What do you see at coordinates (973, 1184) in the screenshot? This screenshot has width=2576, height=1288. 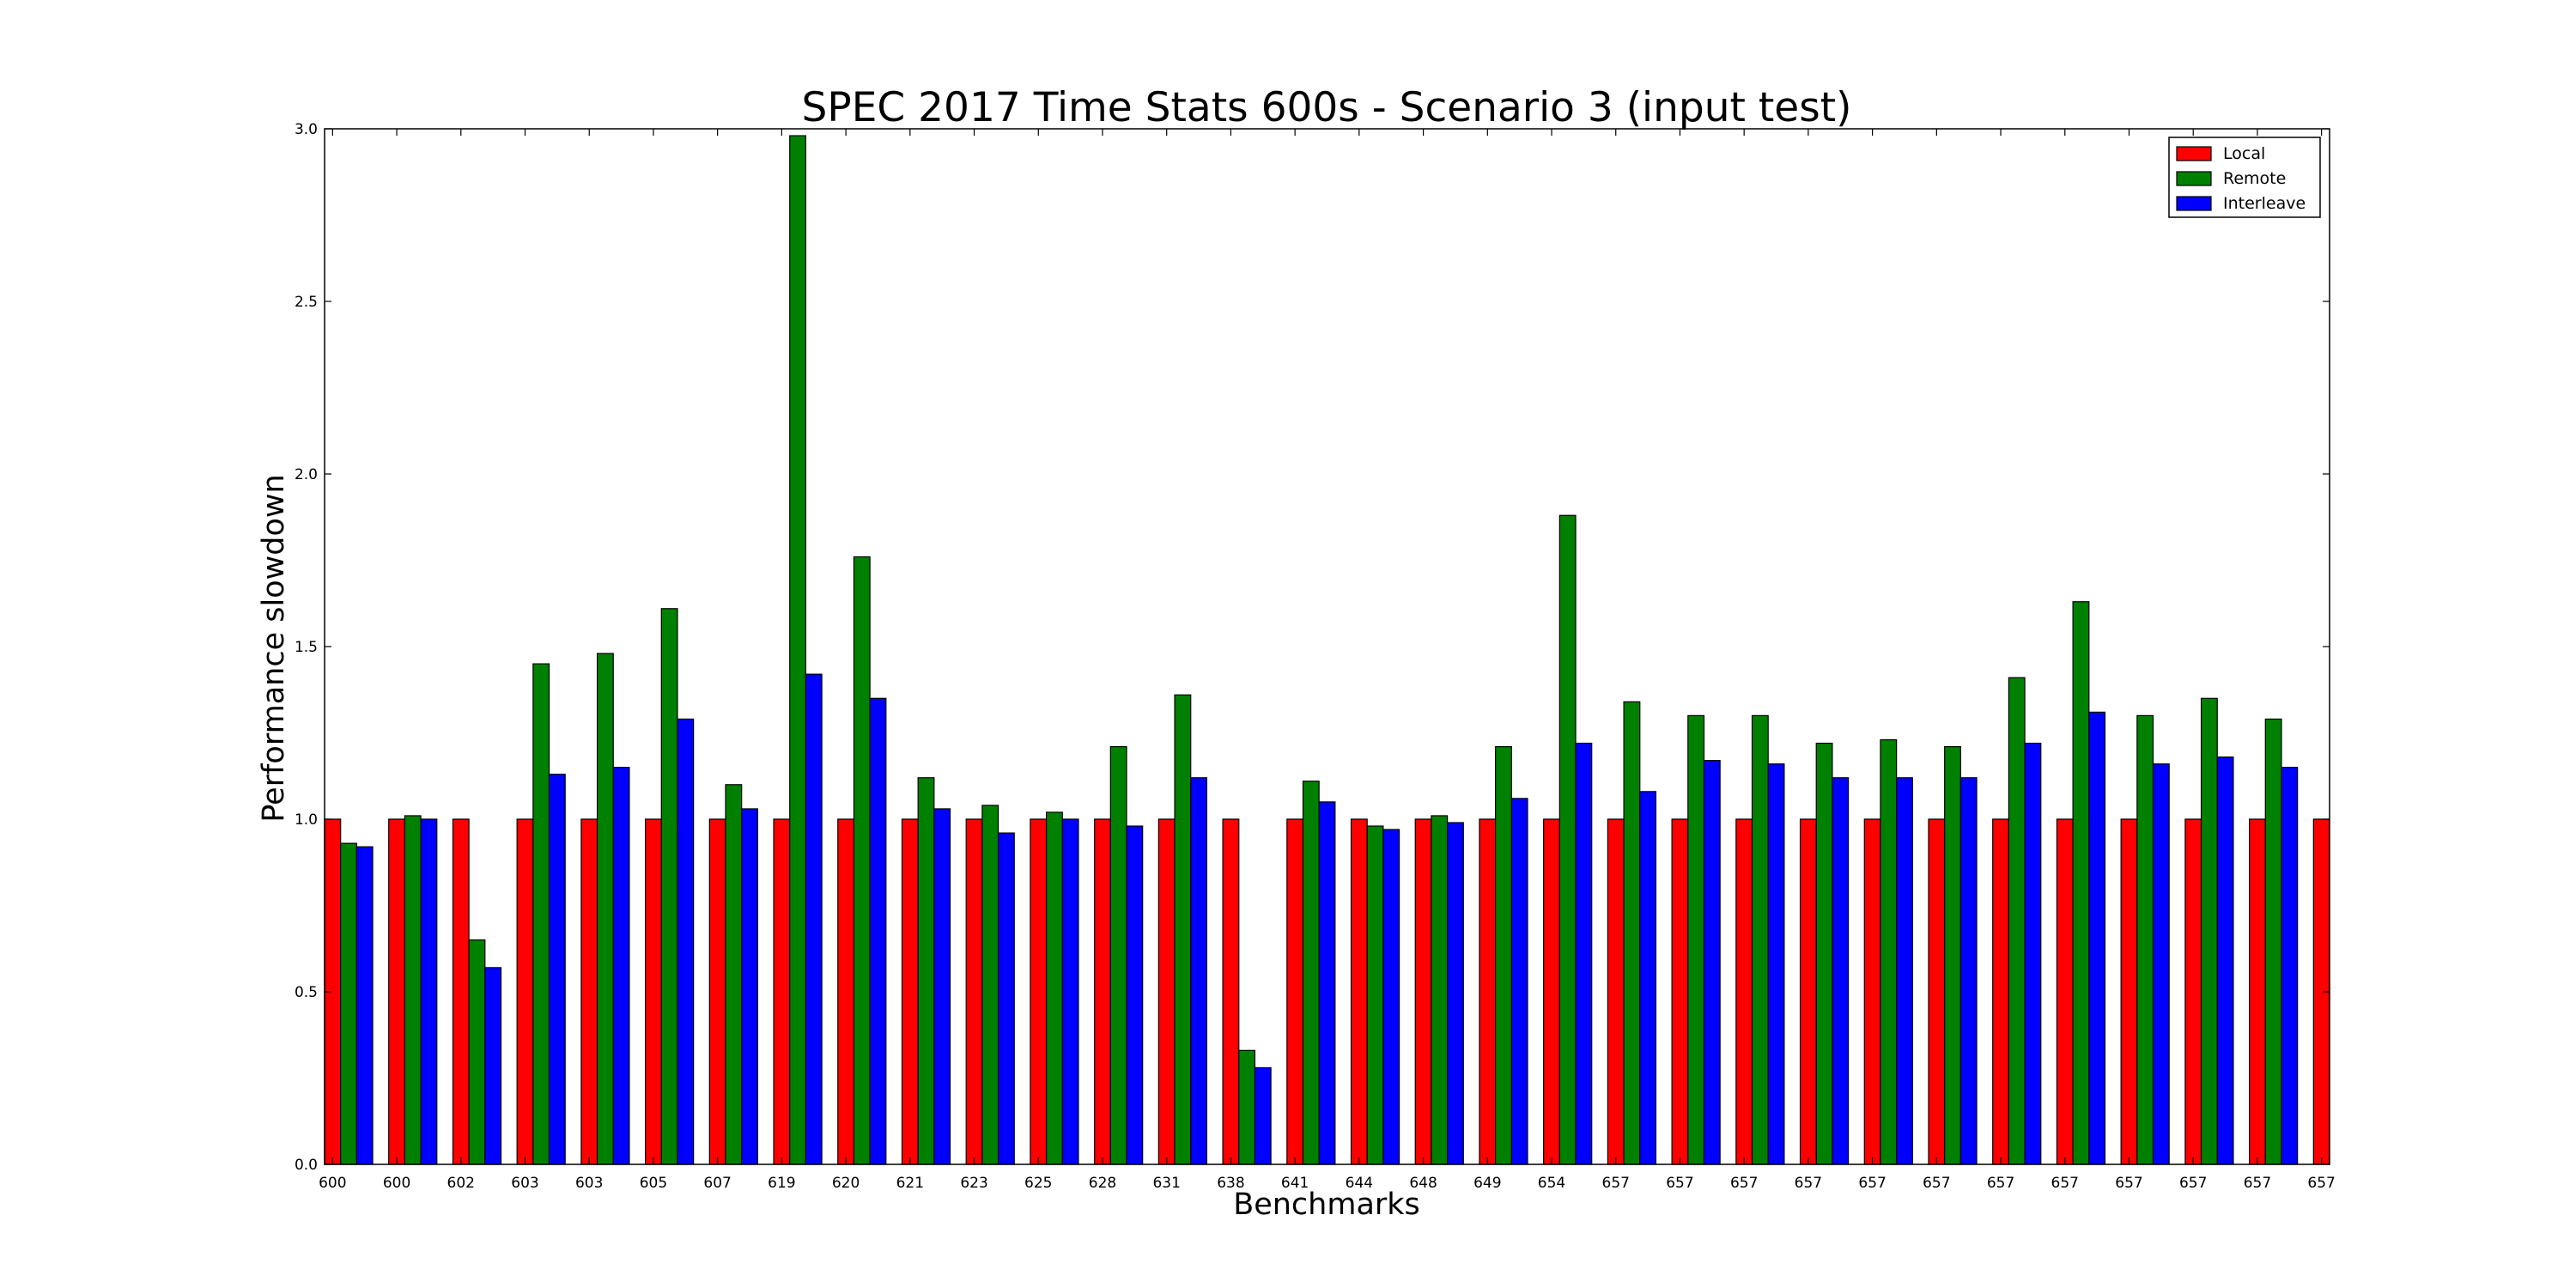 I see `x-tick-label: 623` at bounding box center [973, 1184].